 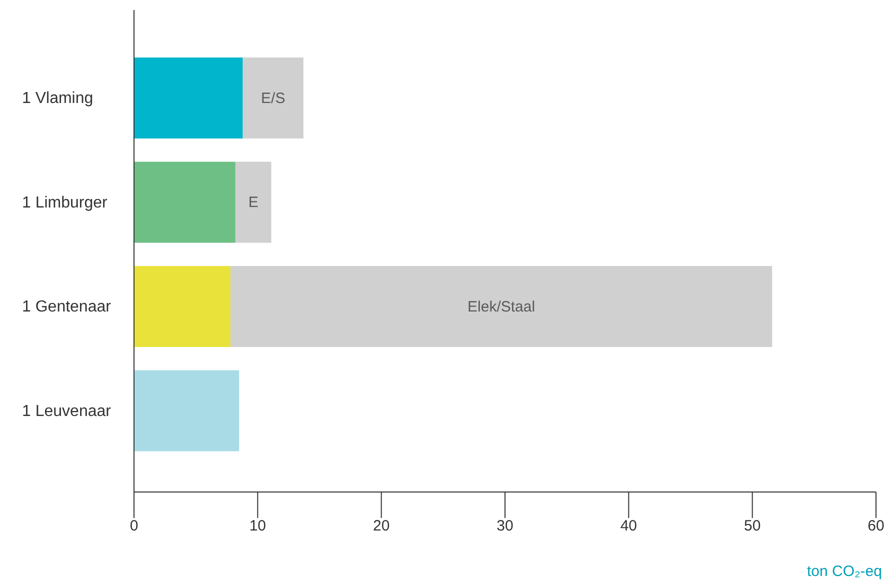 I want to click on x-tick-label: 0, so click(x=134, y=526).